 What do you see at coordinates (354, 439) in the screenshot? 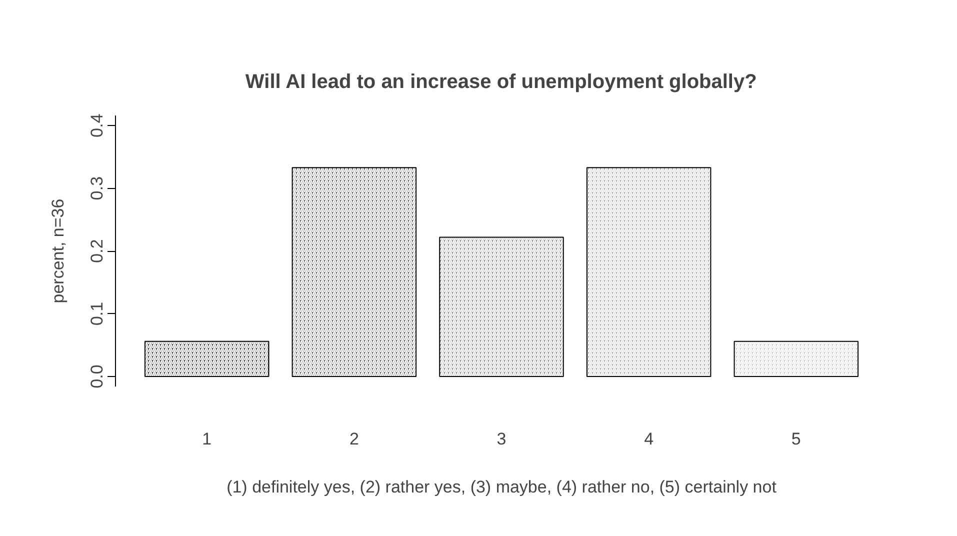
I see `x-tick-label: 2` at bounding box center [354, 439].